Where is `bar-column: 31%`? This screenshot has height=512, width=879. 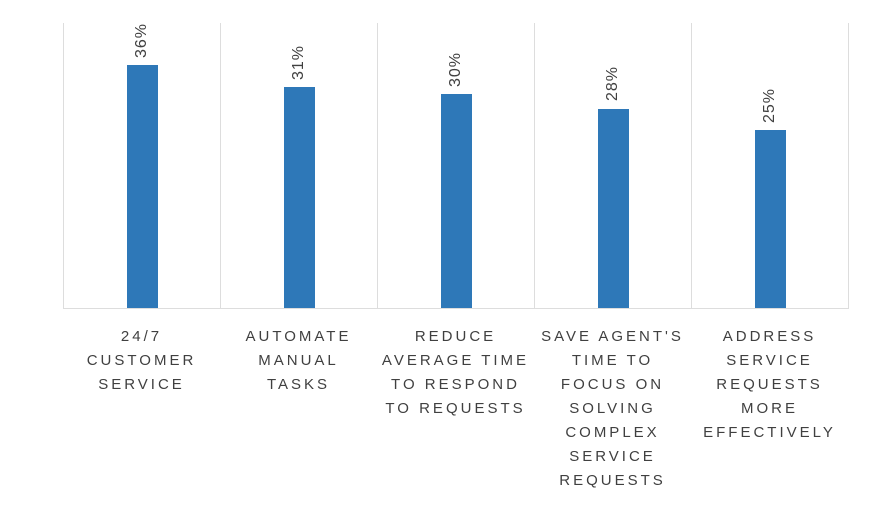 bar-column: 31% is located at coordinates (299, 165).